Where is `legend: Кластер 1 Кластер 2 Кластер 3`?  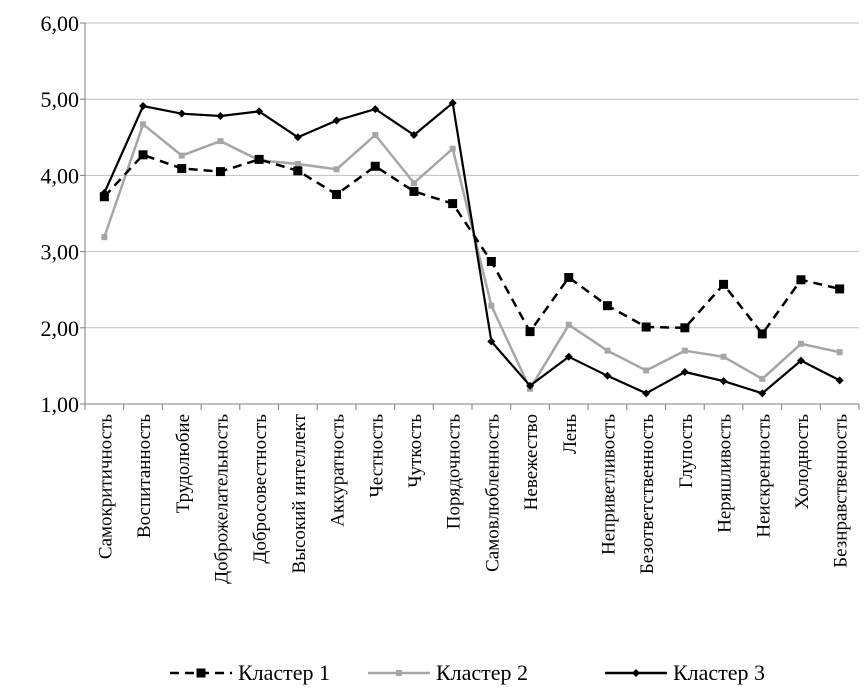 legend: Кластер 1 Кластер 2 Кластер 3 is located at coordinates (467, 672).